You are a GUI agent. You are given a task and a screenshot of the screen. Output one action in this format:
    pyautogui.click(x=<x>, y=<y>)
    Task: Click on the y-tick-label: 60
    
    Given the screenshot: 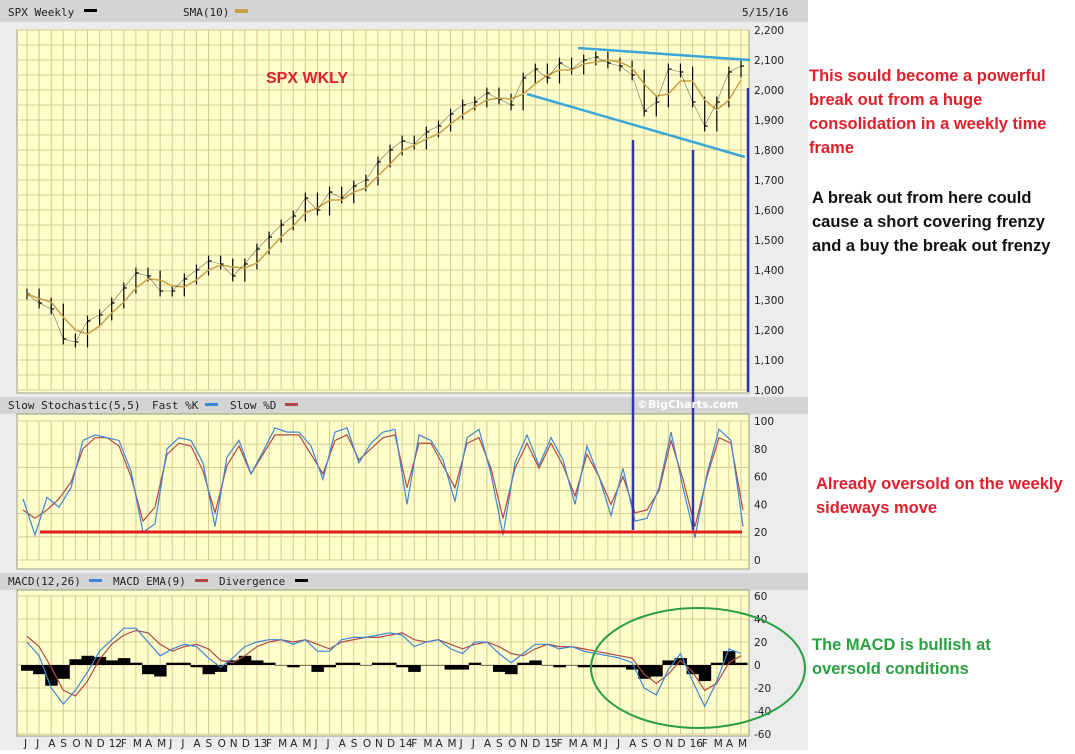 What is the action you would take?
    pyautogui.click(x=760, y=478)
    